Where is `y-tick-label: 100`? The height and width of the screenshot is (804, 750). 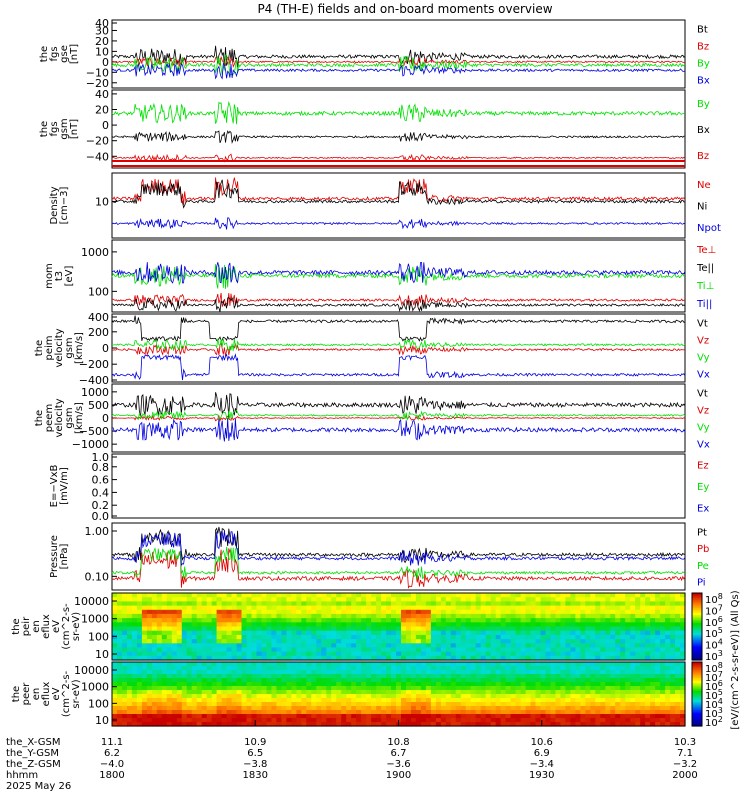 y-tick-label: 100 is located at coordinates (98, 636).